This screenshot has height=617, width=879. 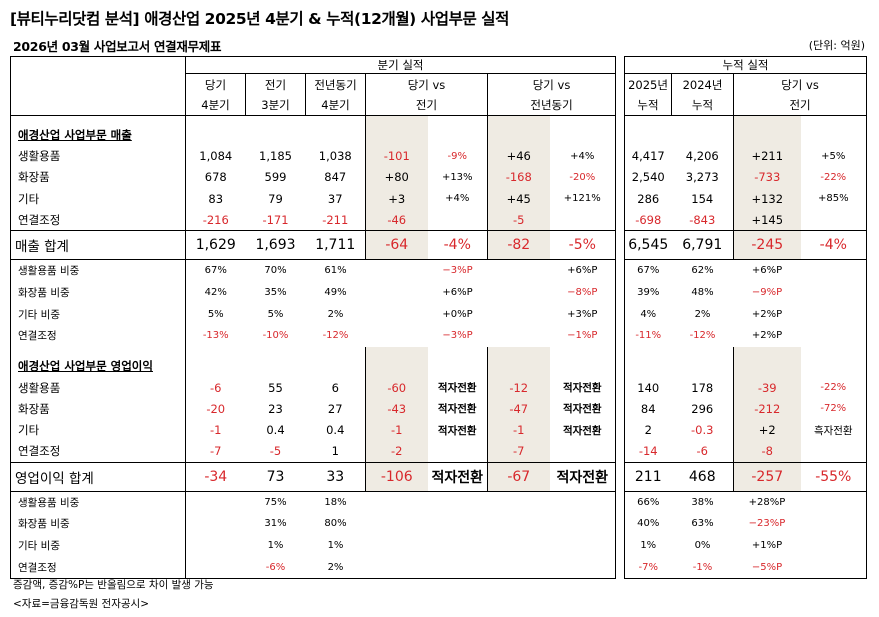 What do you see at coordinates (702, 476) in the screenshot?
I see `total-cum-2024: 468` at bounding box center [702, 476].